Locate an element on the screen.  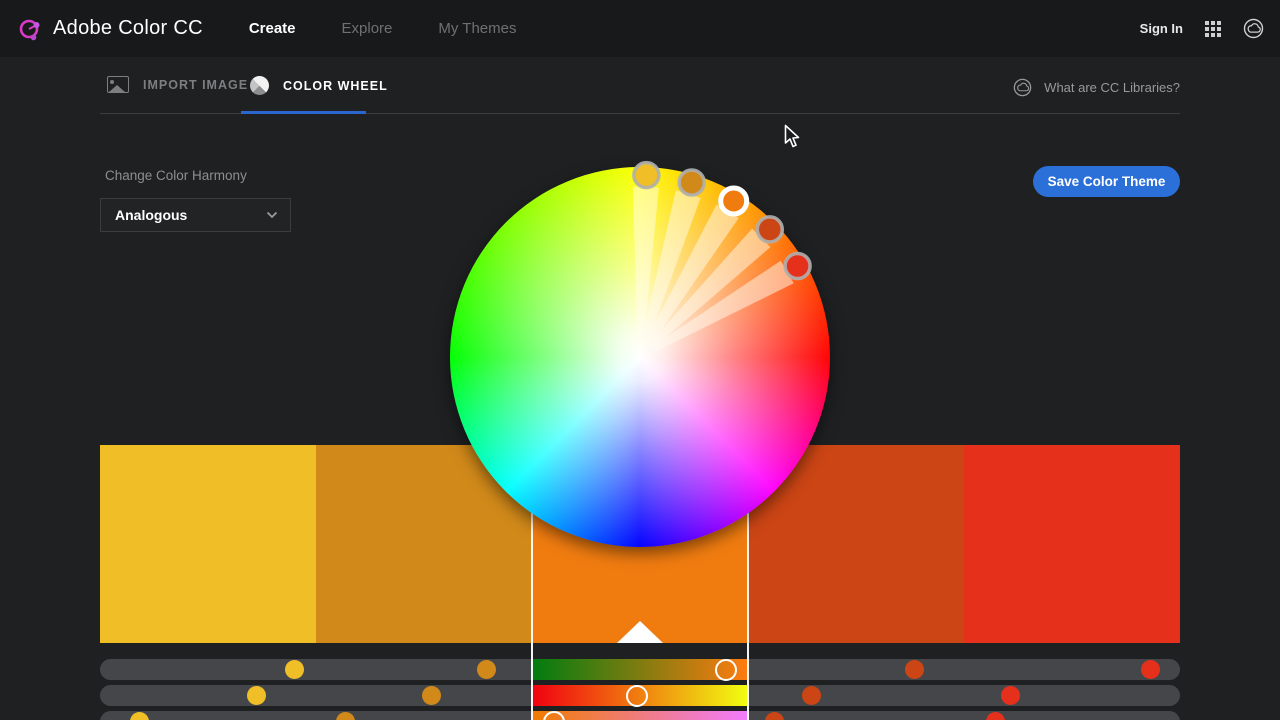
tab-import-image: IMPORT IMAGE is located at coordinates (177, 84).